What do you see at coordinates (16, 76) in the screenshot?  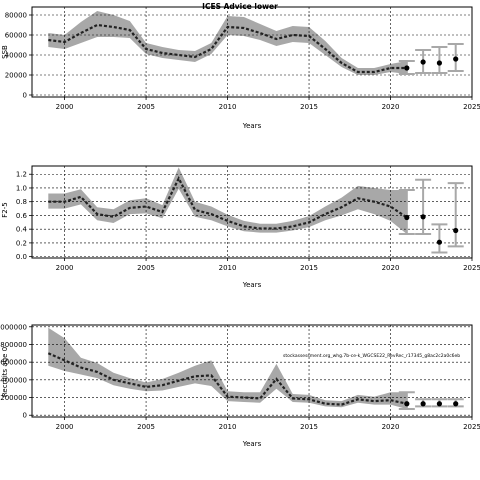 I see `y-tick-label: 20000` at bounding box center [16, 76].